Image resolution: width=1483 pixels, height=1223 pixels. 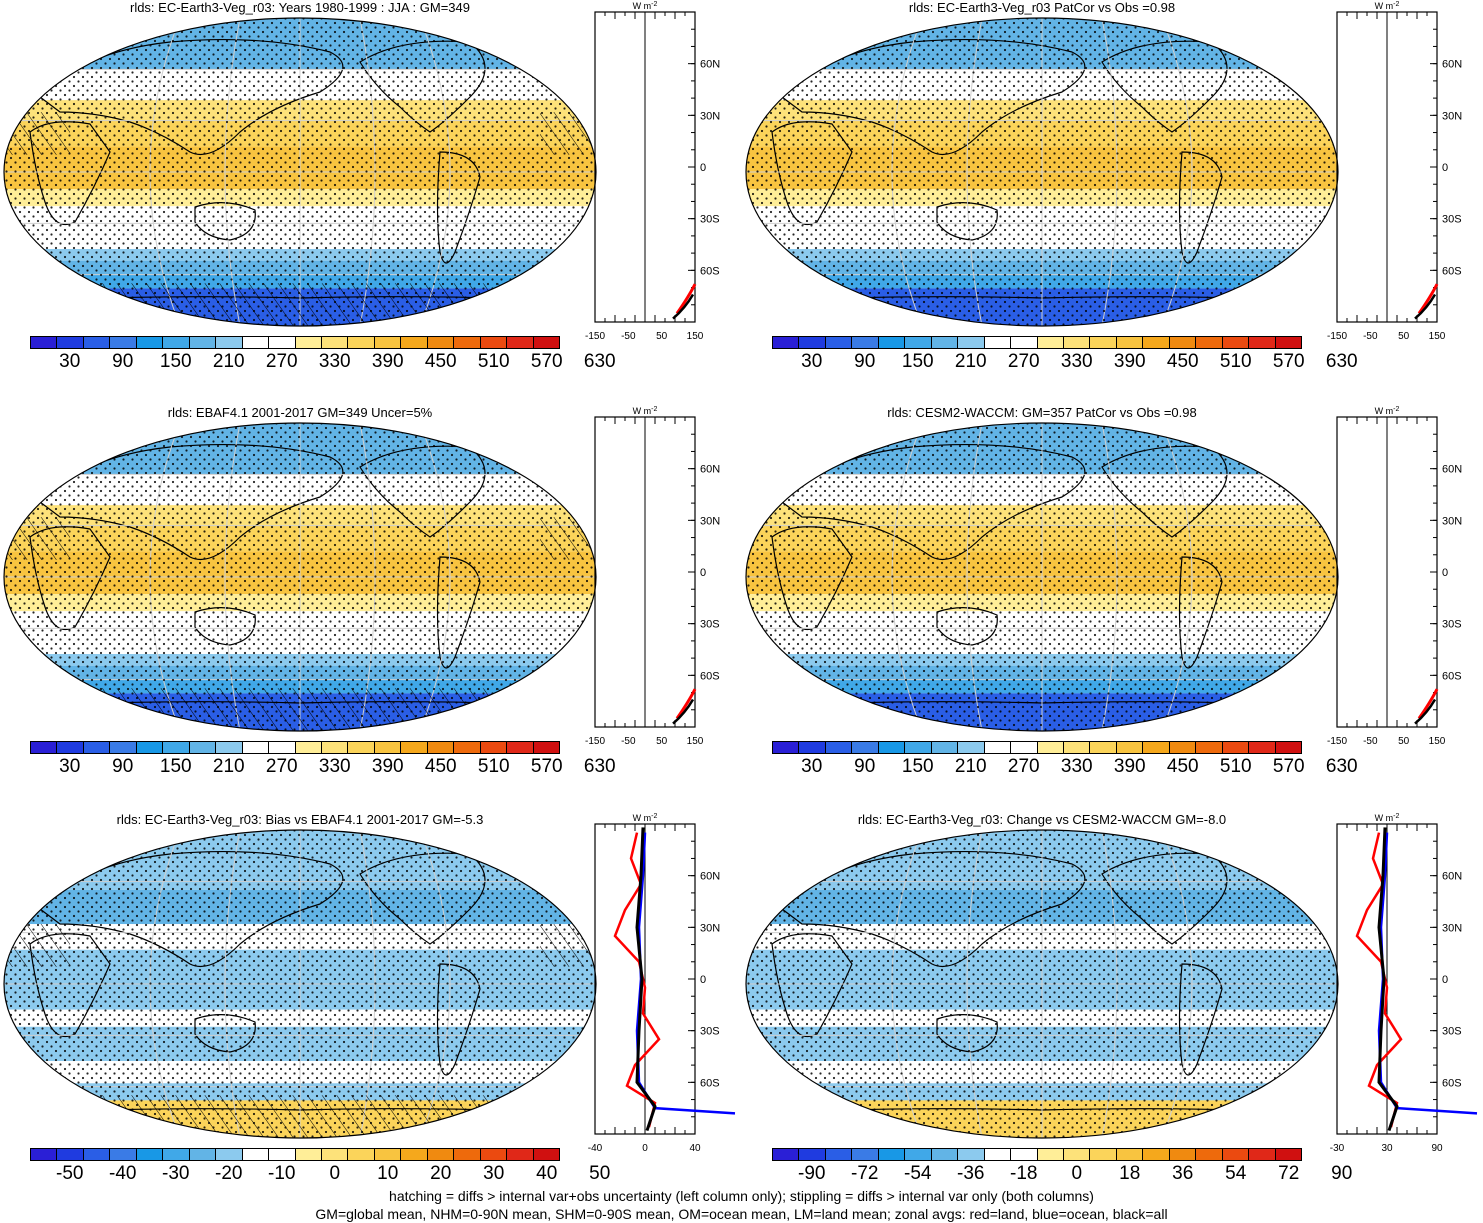 I want to click on x-tick-label: 50, so click(x=1404, y=336).